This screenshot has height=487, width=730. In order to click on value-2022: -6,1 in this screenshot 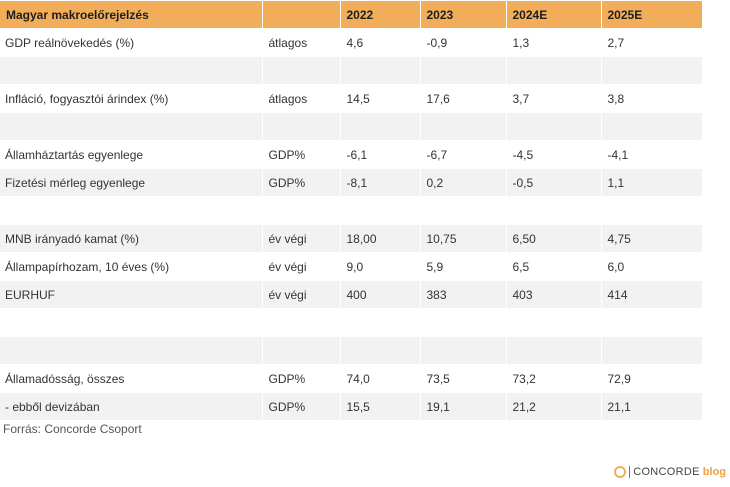, I will do `click(380, 154)`.